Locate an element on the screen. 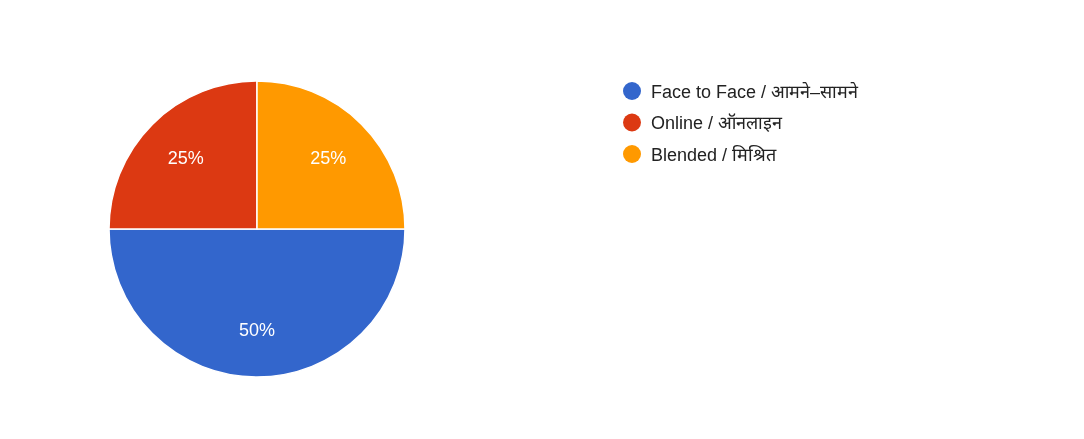  legend-label: Face to Face / आमने–सामने is located at coordinates (755, 91).